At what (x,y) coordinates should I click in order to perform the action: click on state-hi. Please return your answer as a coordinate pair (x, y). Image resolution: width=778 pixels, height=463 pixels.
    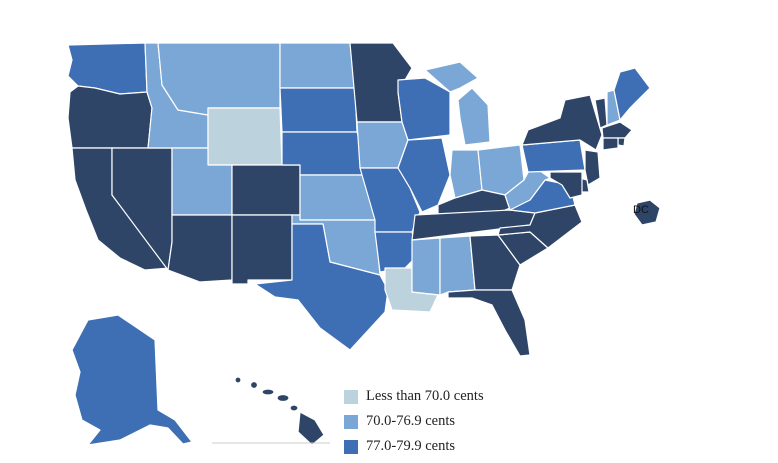
    Looking at the image, I should click on (279, 411).